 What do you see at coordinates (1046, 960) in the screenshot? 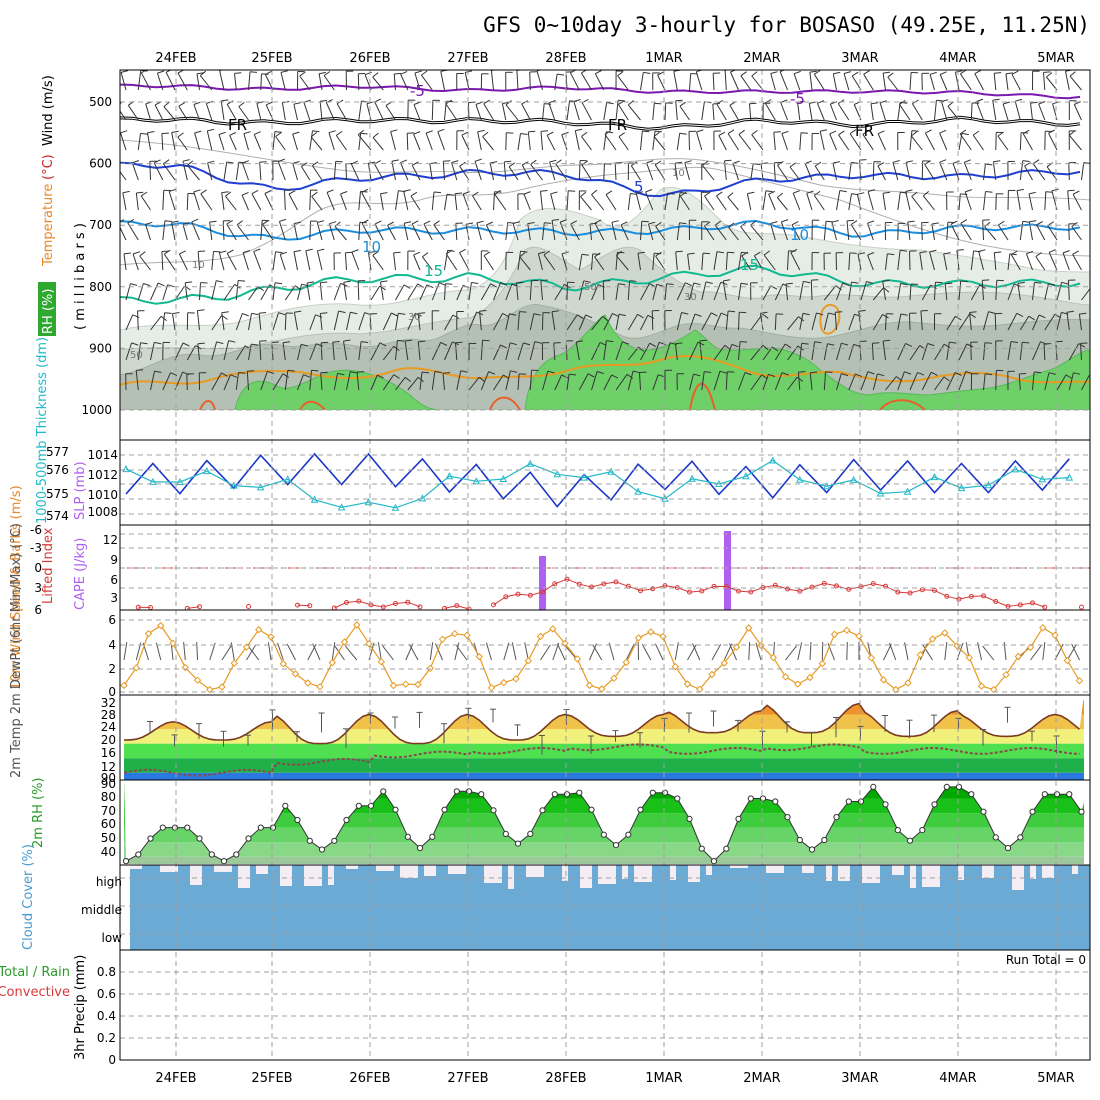
I see `precip-run-total: Run Total = 0` at bounding box center [1046, 960].